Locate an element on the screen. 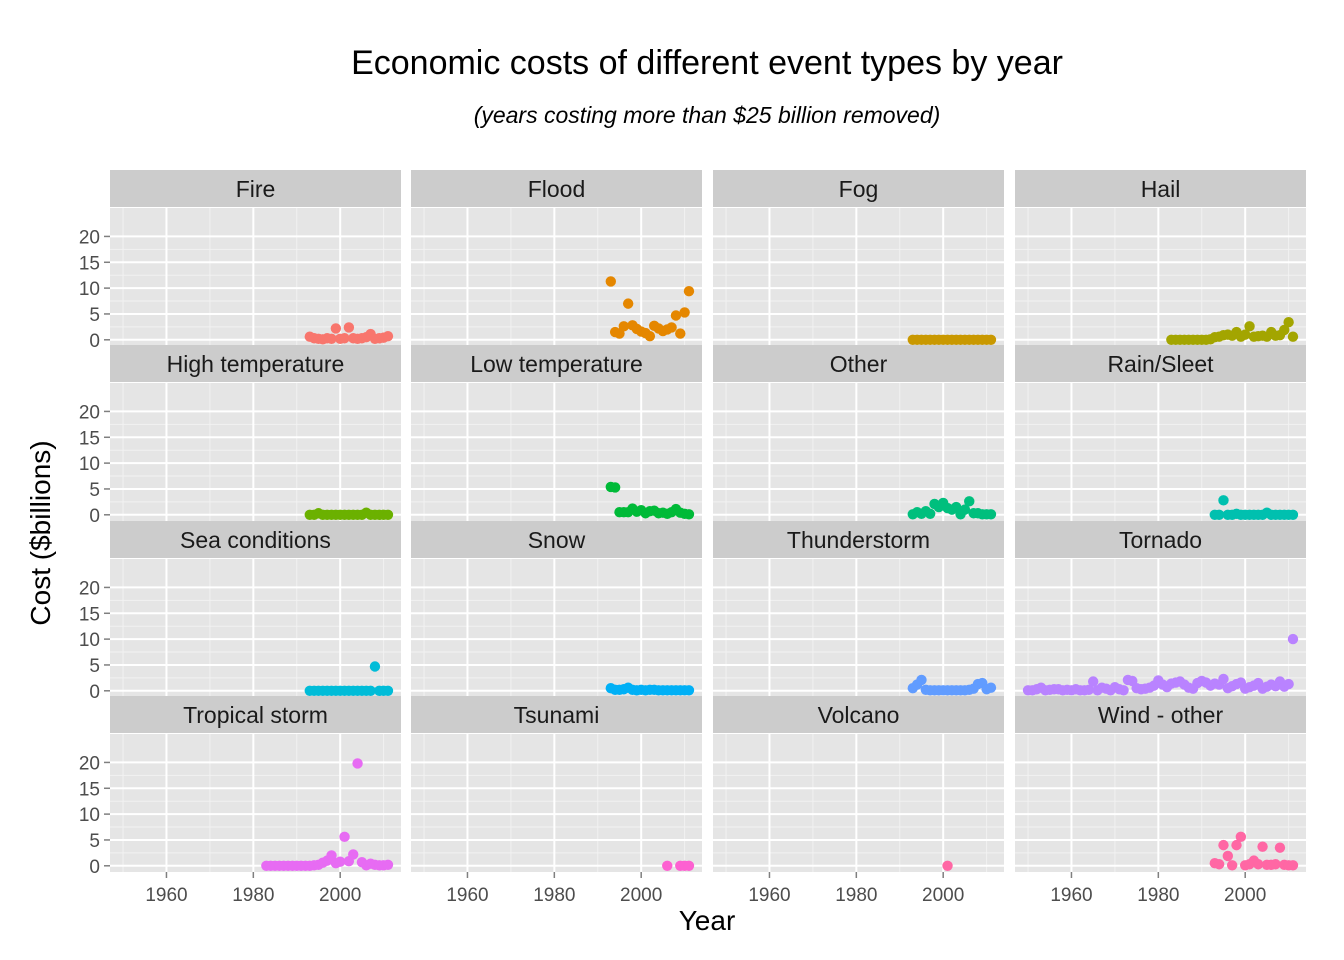  facet-strip-label: Low temperature is located at coordinates (556, 364).